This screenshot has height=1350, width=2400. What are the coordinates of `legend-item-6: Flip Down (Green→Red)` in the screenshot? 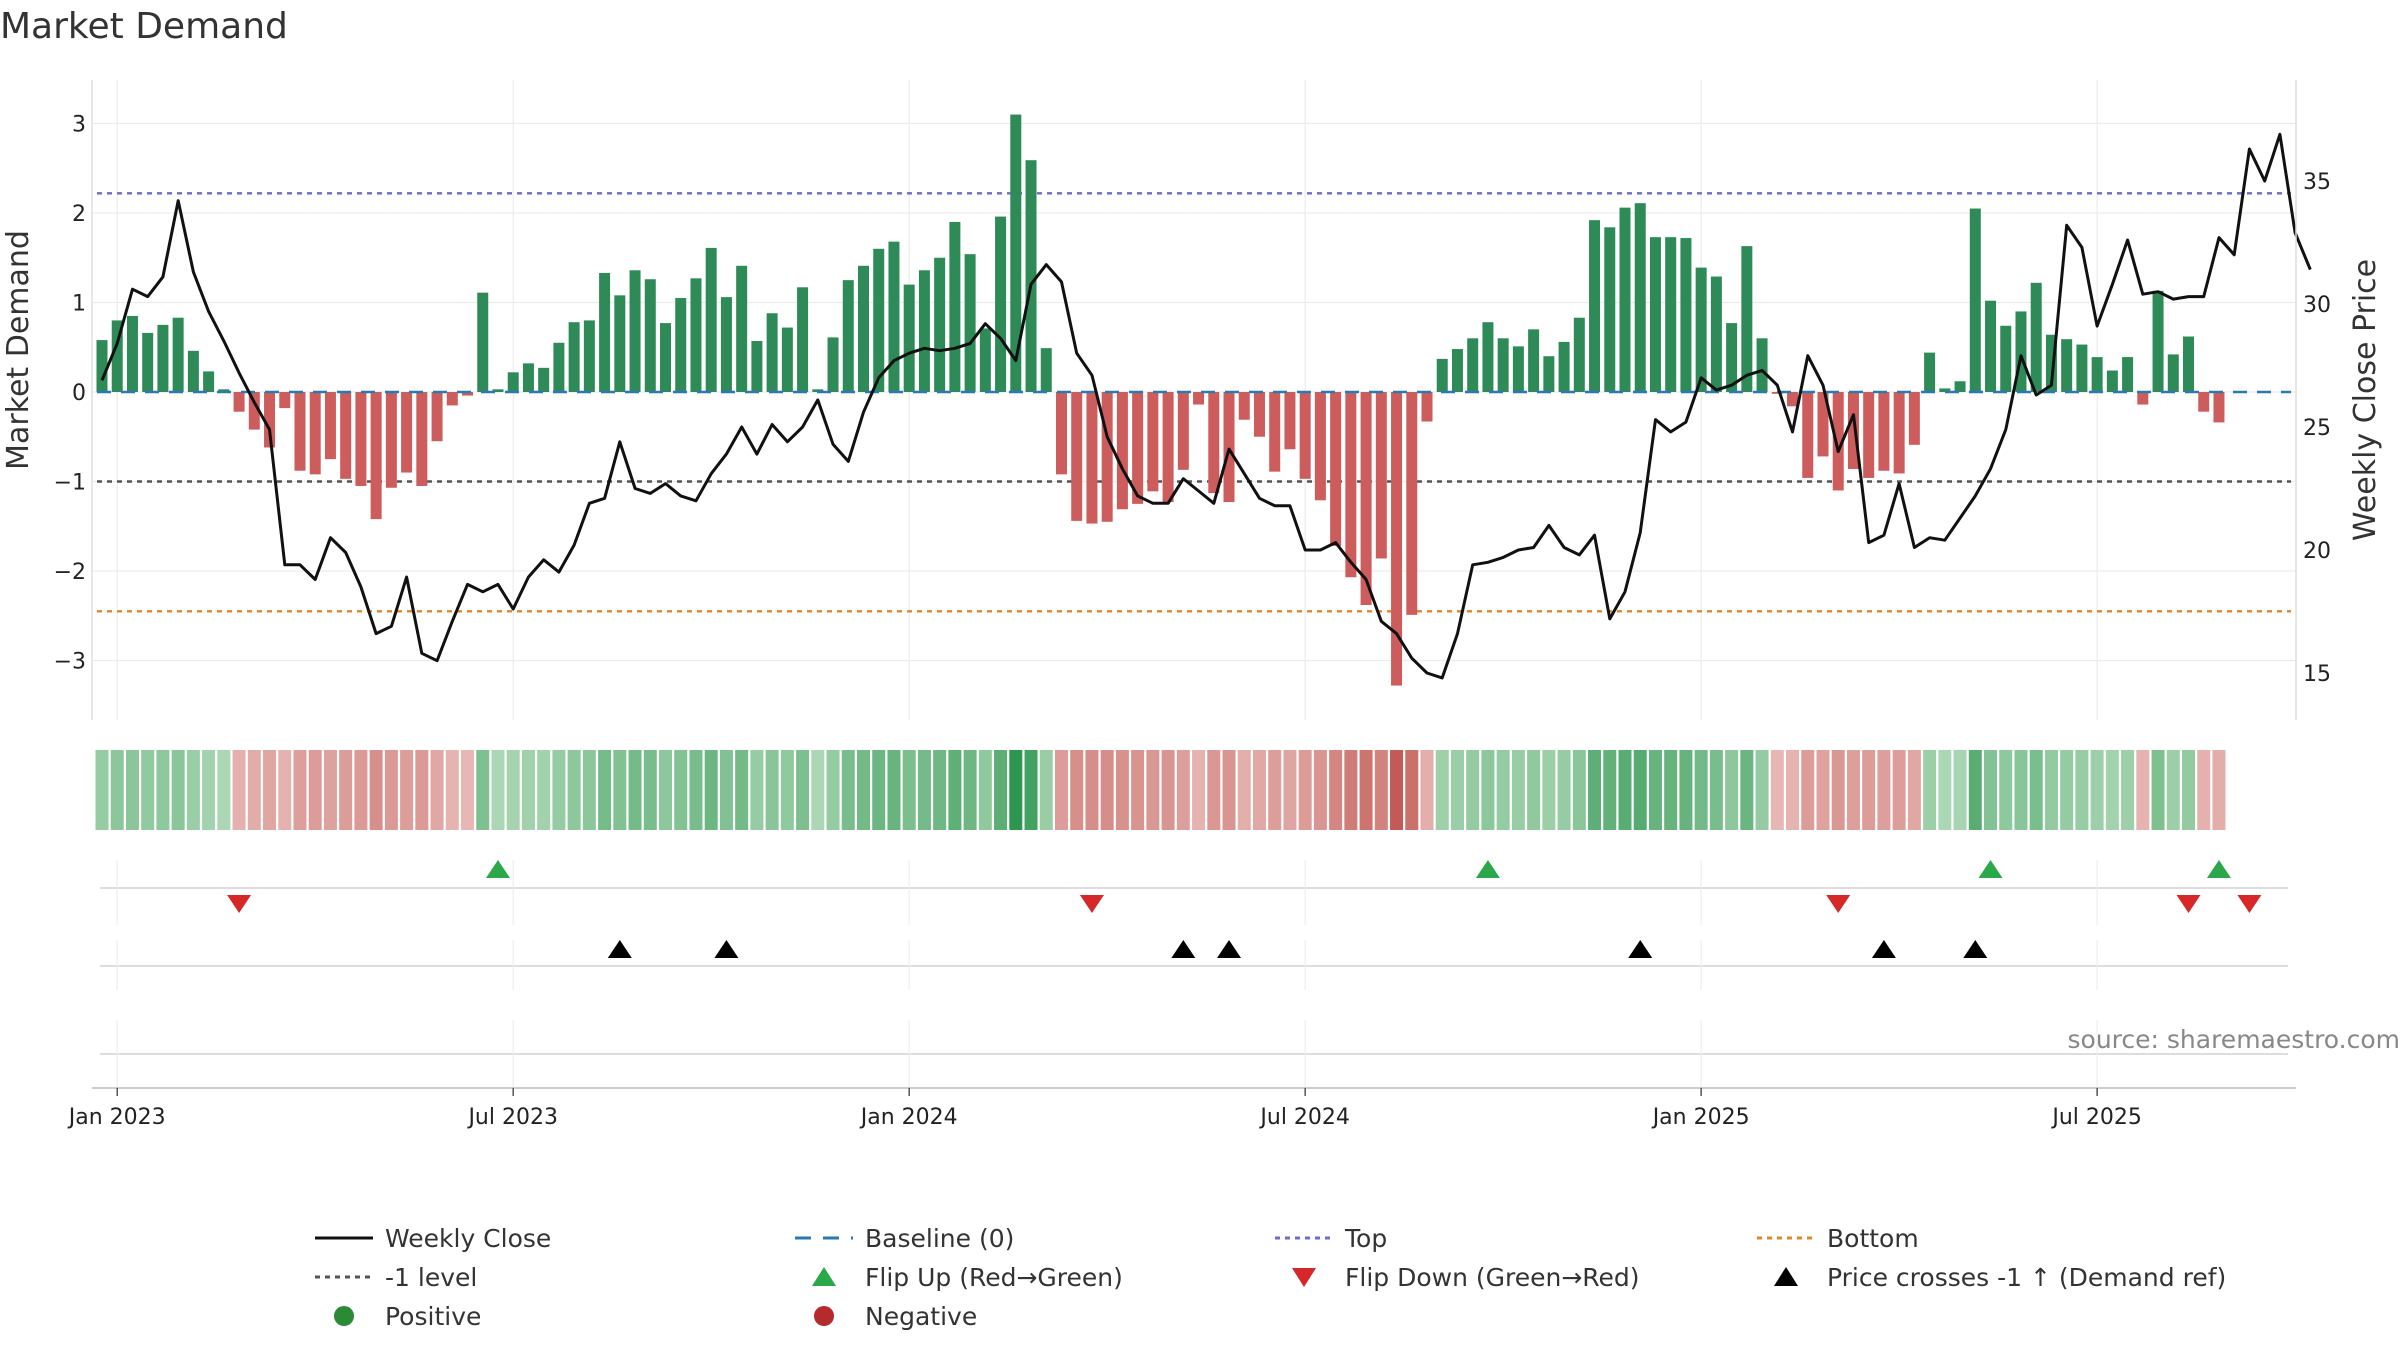 It's located at (1466, 1277).